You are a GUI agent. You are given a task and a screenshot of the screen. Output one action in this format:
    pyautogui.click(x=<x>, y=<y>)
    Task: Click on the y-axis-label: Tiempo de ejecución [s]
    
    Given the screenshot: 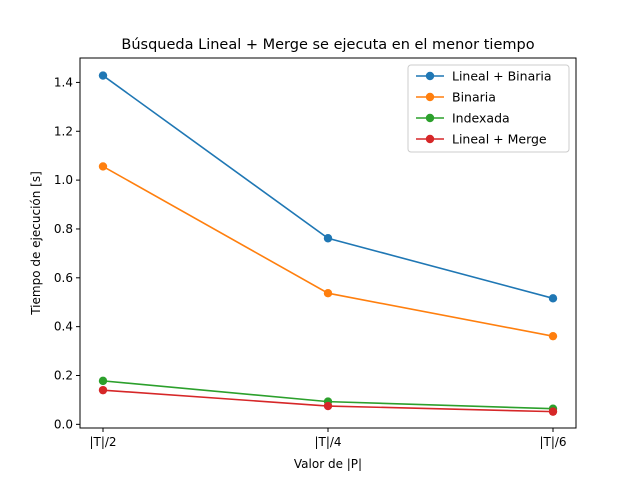 What is the action you would take?
    pyautogui.click(x=36, y=243)
    